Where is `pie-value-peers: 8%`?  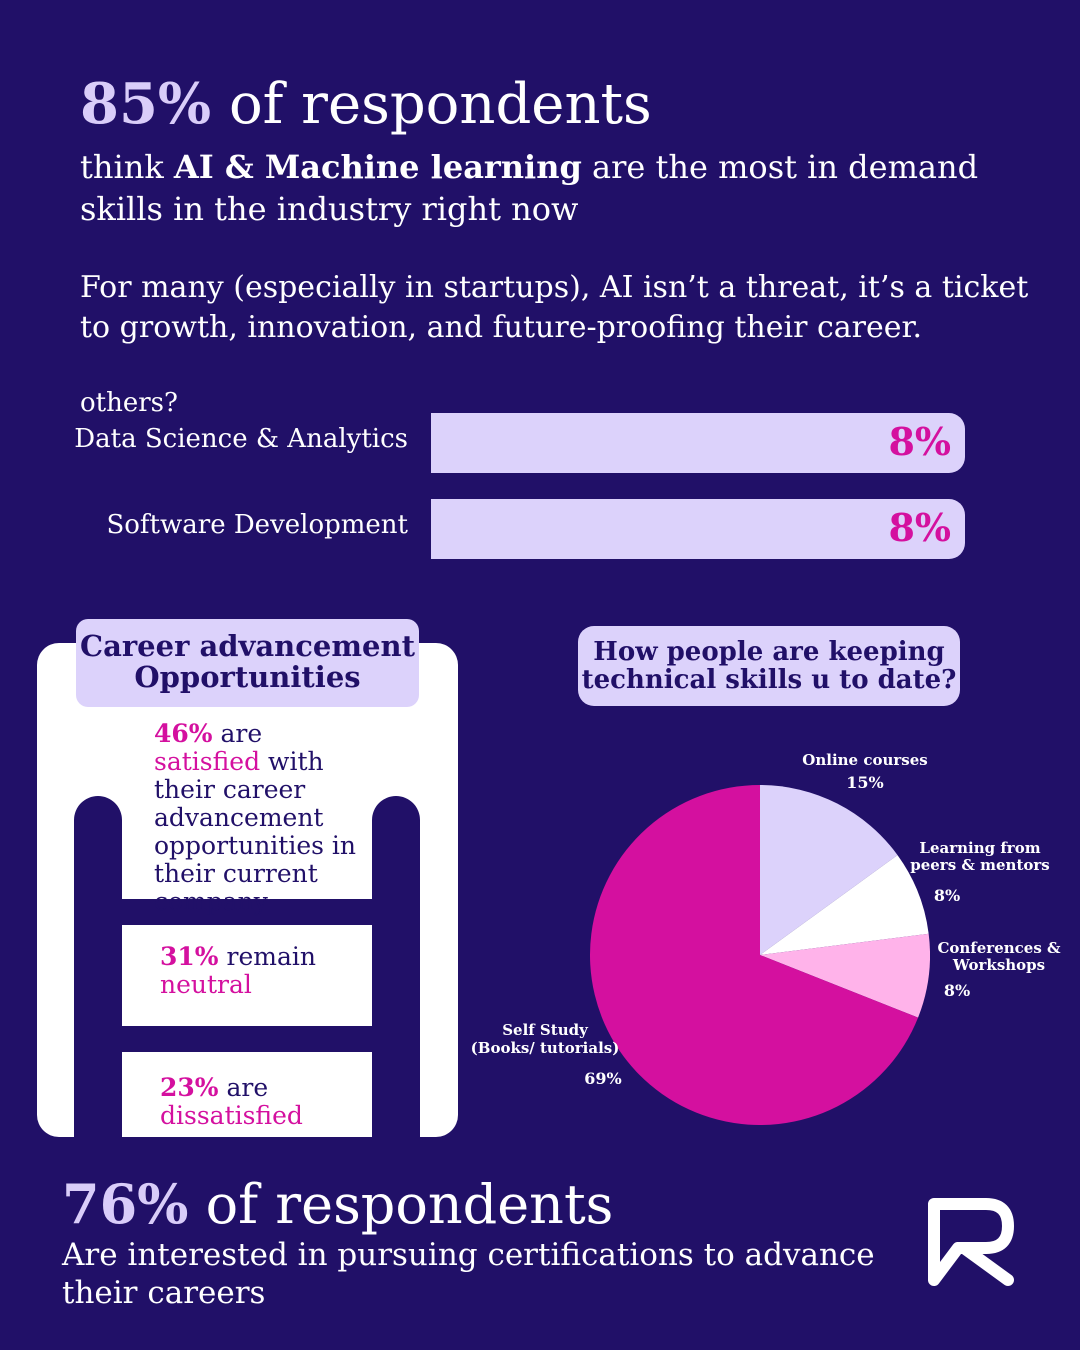
pie-value-peers: 8% is located at coordinates (947, 895).